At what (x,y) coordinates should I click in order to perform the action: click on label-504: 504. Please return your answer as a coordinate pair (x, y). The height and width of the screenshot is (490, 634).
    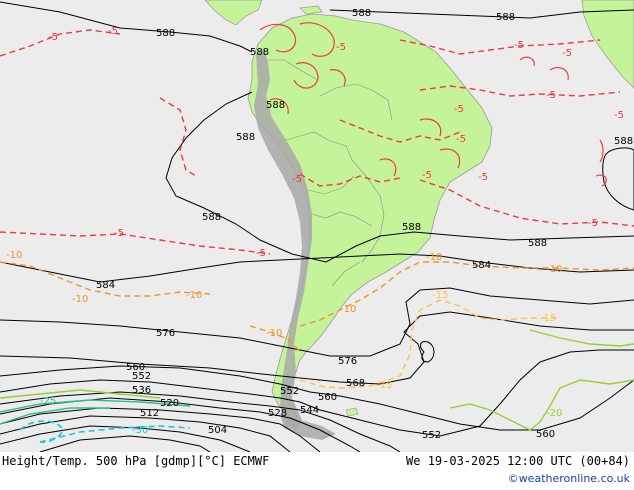
    Looking at the image, I should click on (217, 430).